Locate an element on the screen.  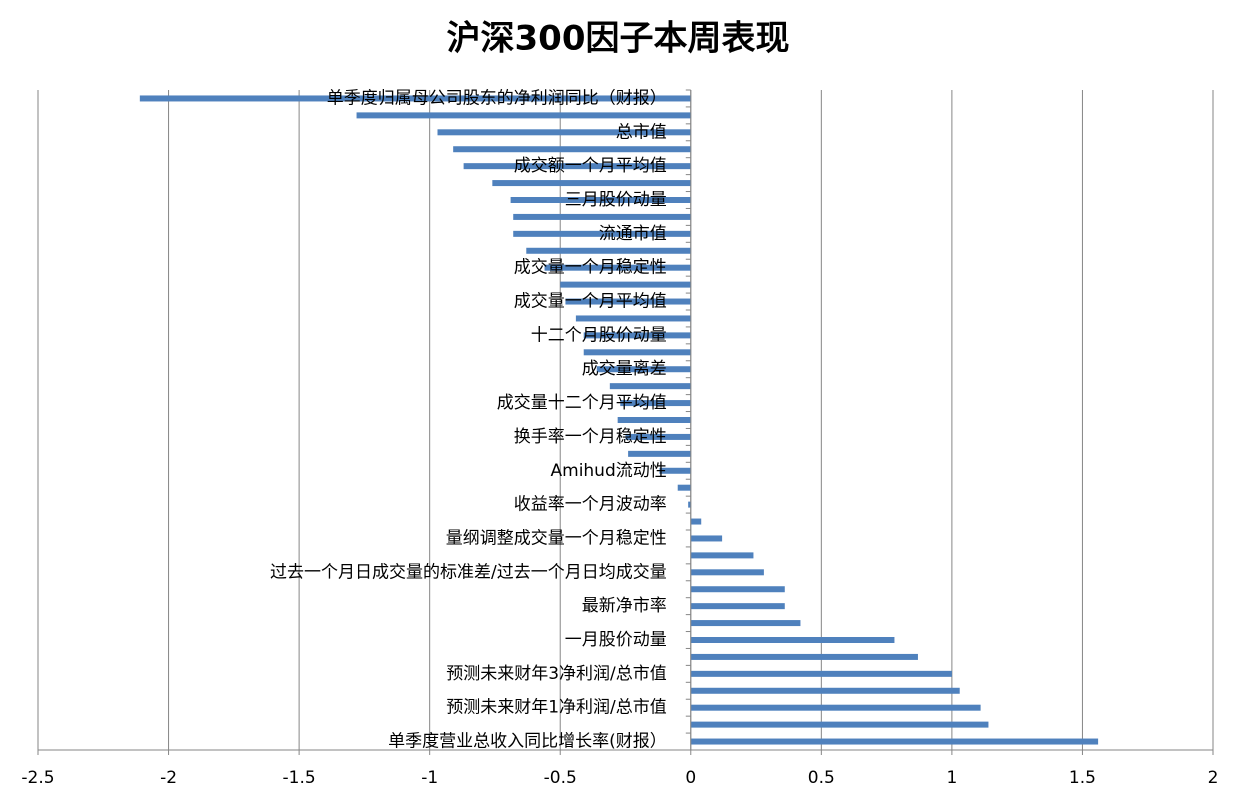
x-tick-label: -1.5 is located at coordinates (299, 778).